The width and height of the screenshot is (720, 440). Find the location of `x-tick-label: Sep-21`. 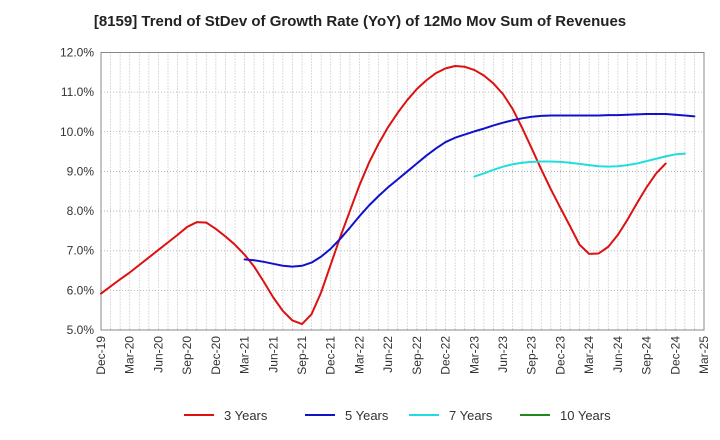

x-tick-label: Sep-21 is located at coordinates (302, 355).